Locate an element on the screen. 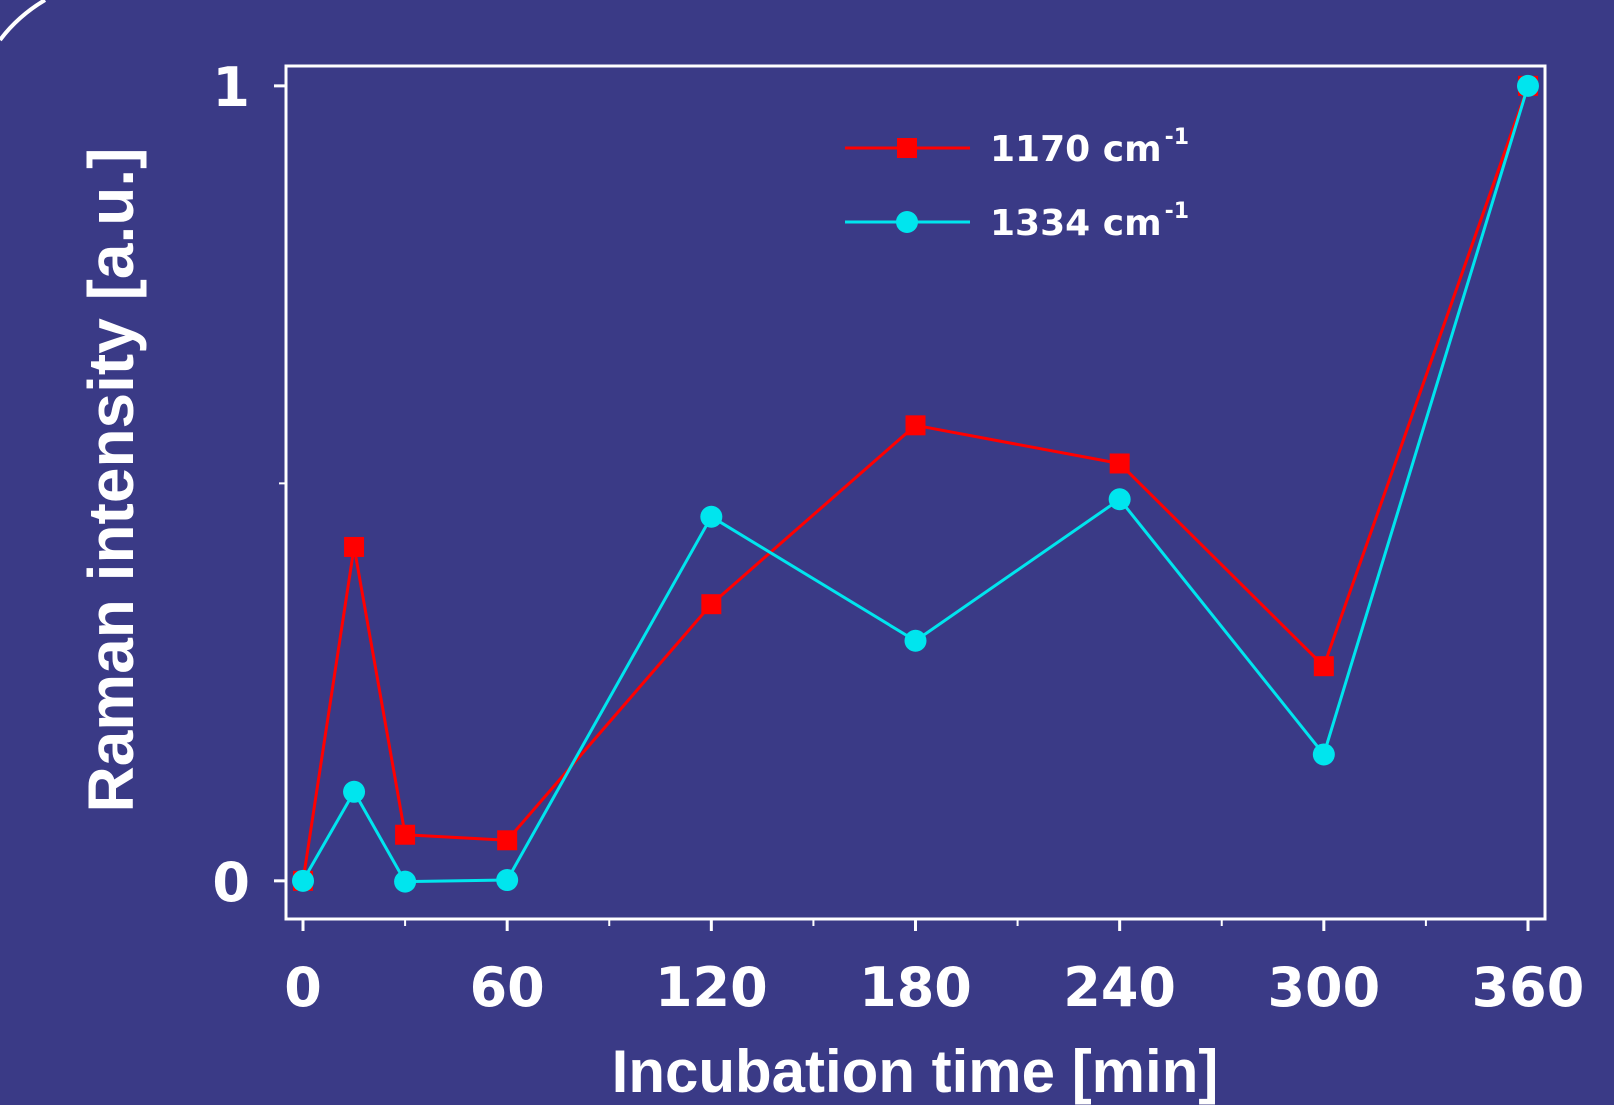  x-axis-ticks: 0 60 120 180 240 300 360 is located at coordinates (934, 969).